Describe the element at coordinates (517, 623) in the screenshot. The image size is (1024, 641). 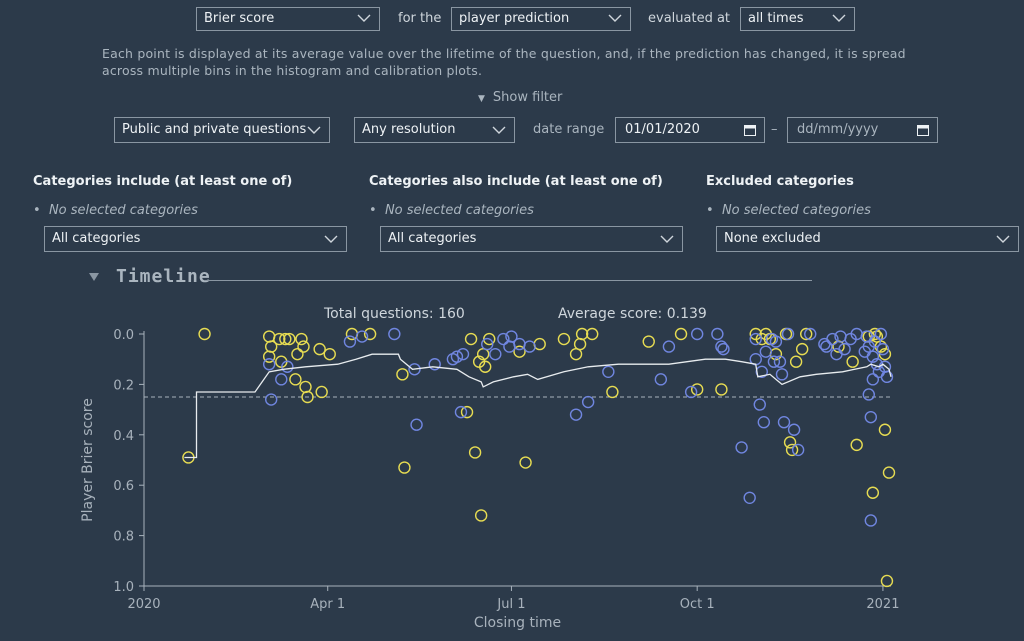
I see `x-axis-title: Closing time` at that location.